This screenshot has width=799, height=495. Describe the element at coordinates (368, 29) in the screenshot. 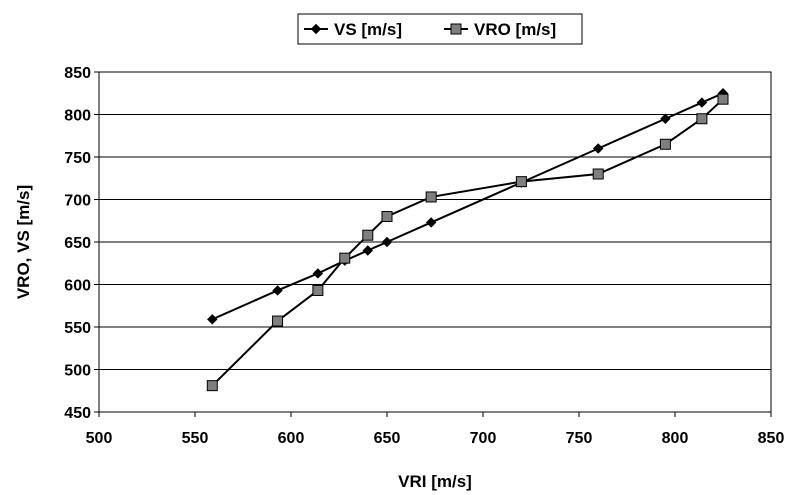

I see `legend-label: VS [m/s]` at that location.